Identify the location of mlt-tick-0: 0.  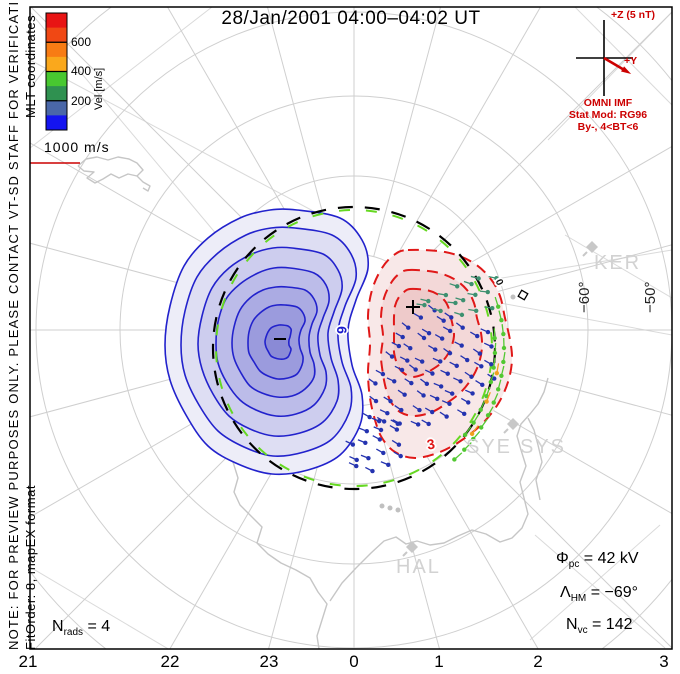
(354, 661).